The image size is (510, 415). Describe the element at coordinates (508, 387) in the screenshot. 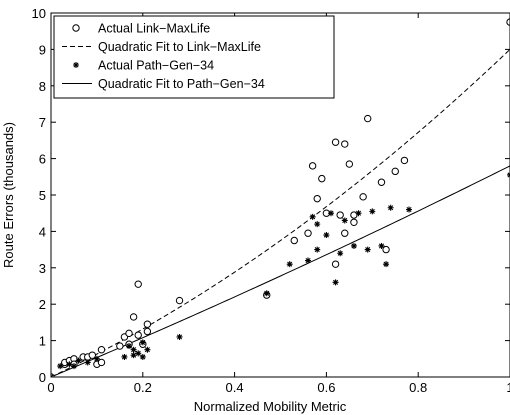

I see `x-tick-label: 1` at that location.